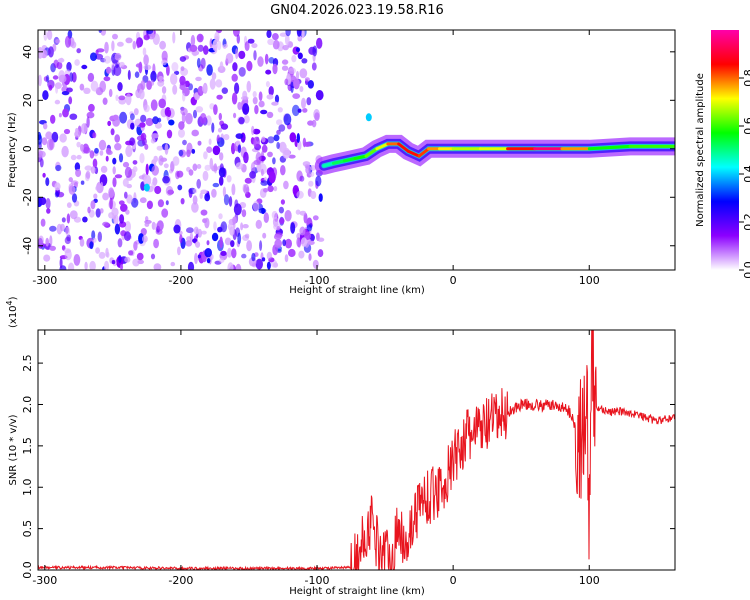 This screenshot has width=750, height=600. Describe the element at coordinates (357, 290) in the screenshot. I see `spectrogram-x-axis-label: Height of straight line (km)` at that location.